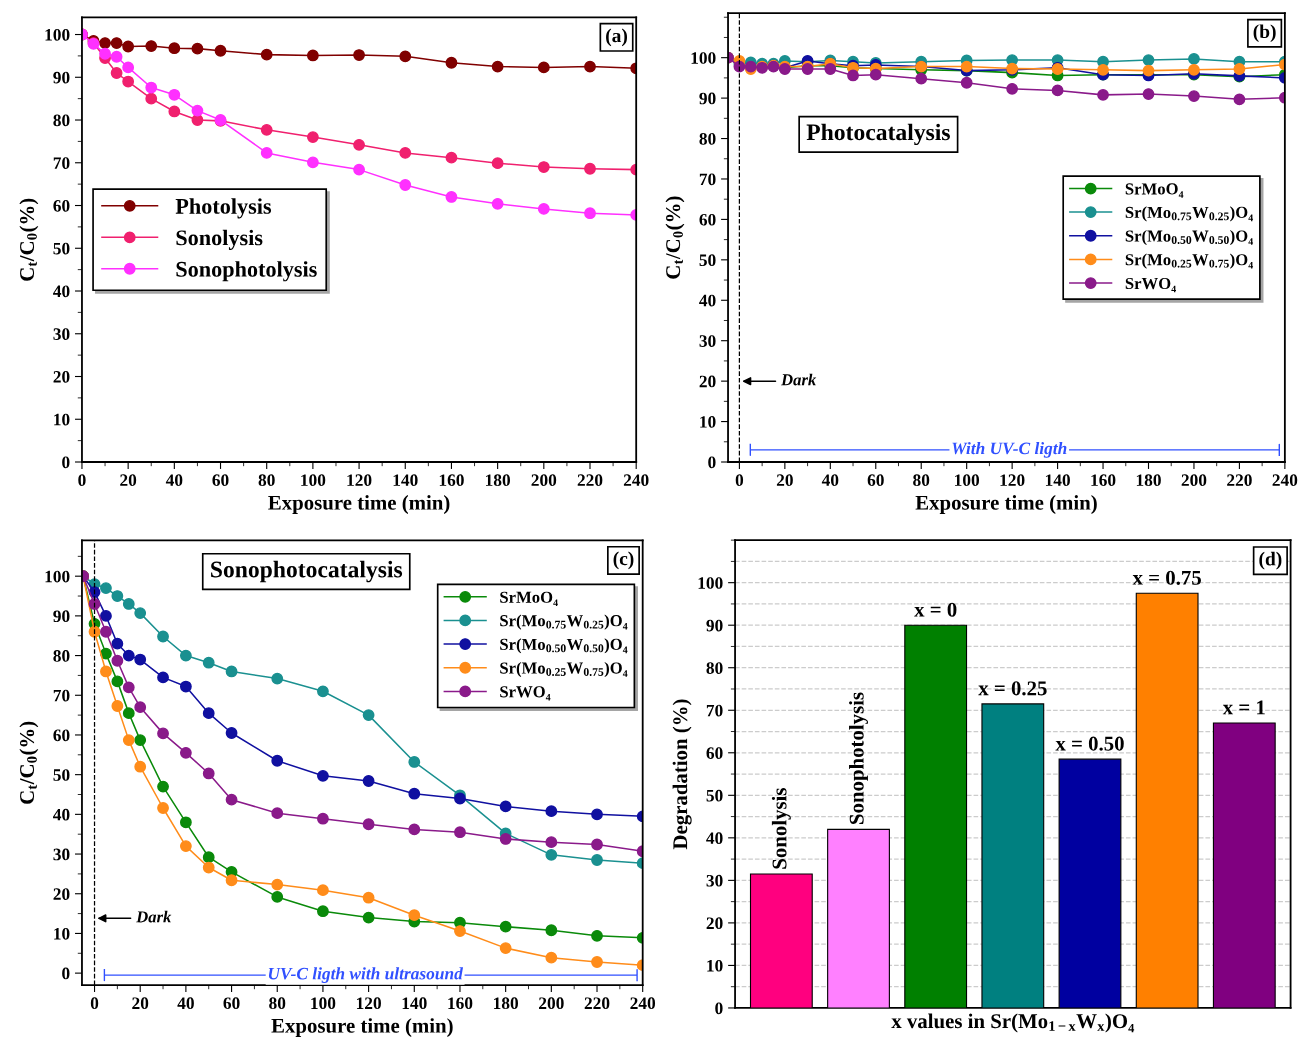  Describe the element at coordinates (1089, 743) in the screenshot. I see `x-tick-label: x = 0.50` at that location.